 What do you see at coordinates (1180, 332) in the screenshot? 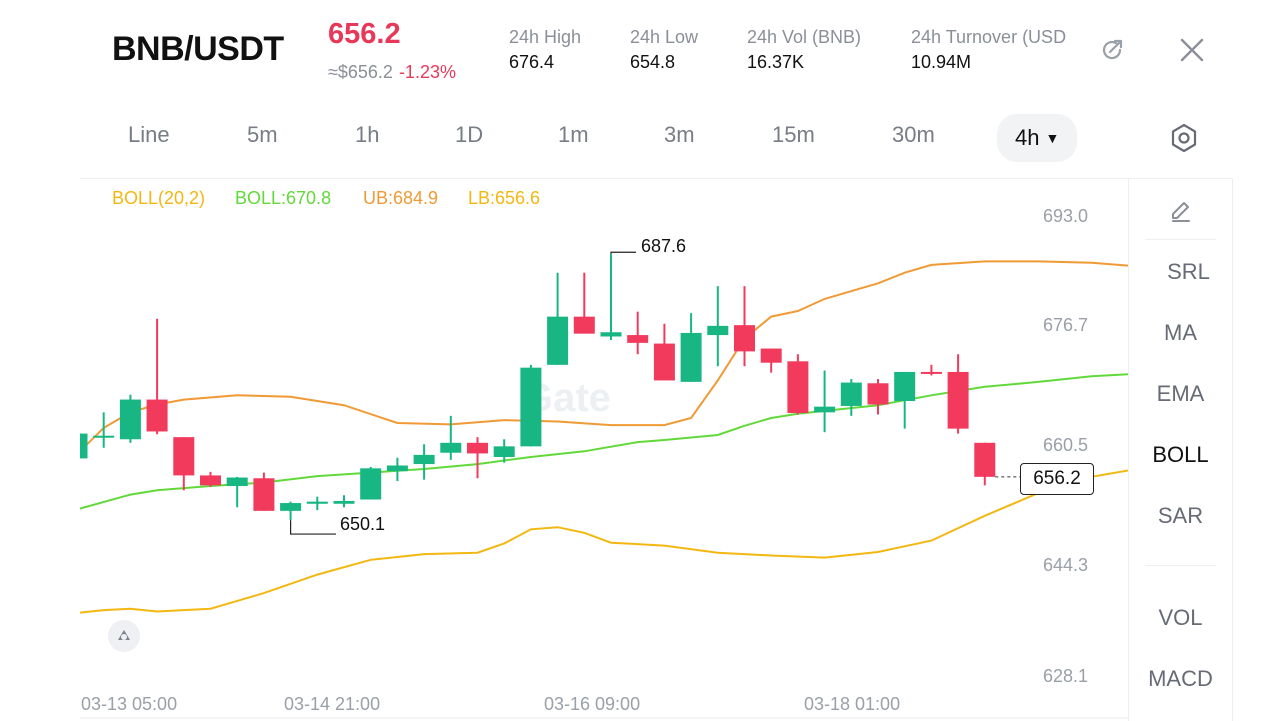
I see `indicator-ma: MA` at bounding box center [1180, 332].